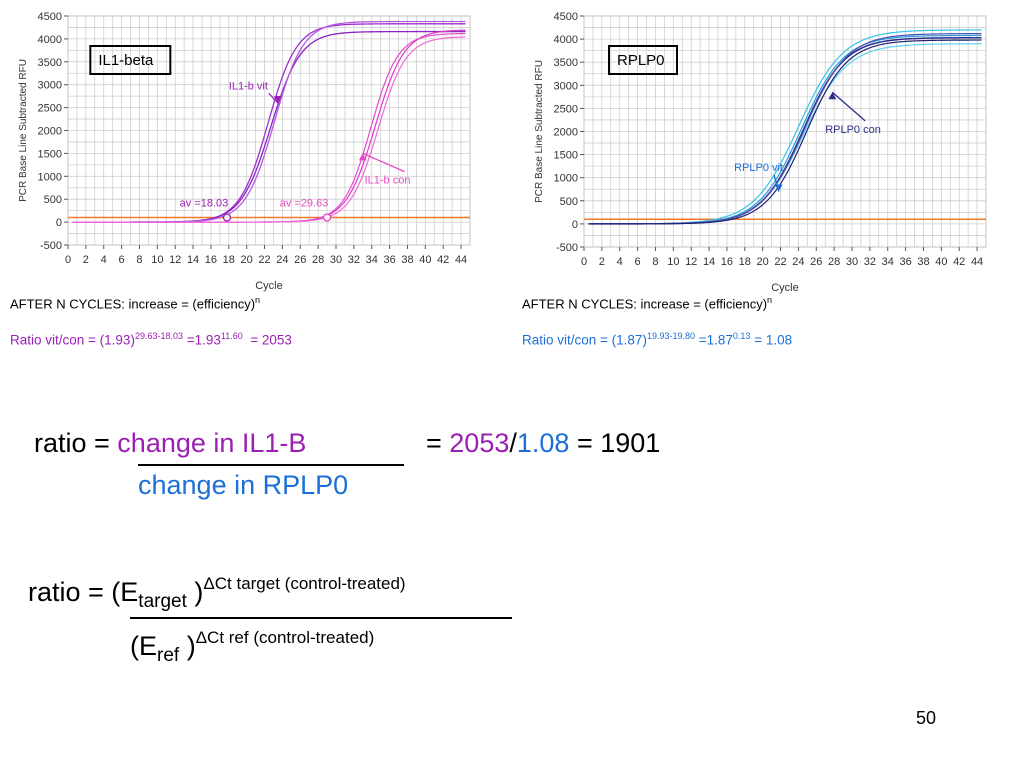 The image size is (1024, 768). Describe the element at coordinates (641, 60) in the screenshot. I see `legend-box-label: RPLP0` at that location.